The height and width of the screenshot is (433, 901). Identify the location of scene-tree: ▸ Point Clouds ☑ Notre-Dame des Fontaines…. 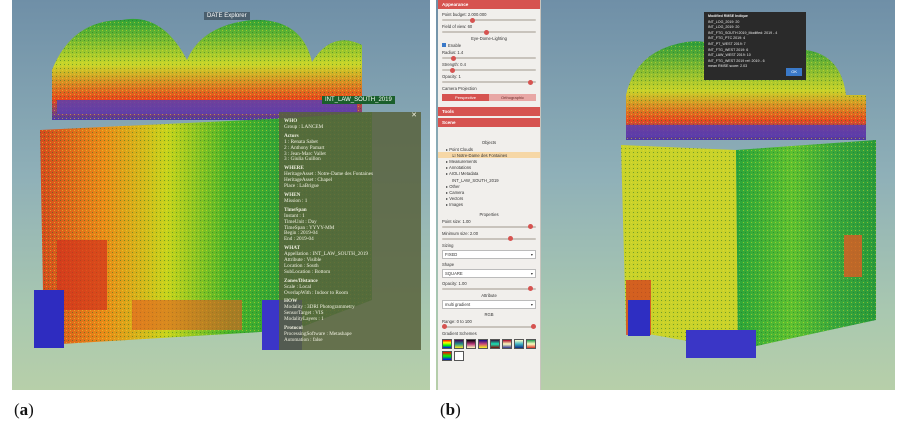
(489, 177).